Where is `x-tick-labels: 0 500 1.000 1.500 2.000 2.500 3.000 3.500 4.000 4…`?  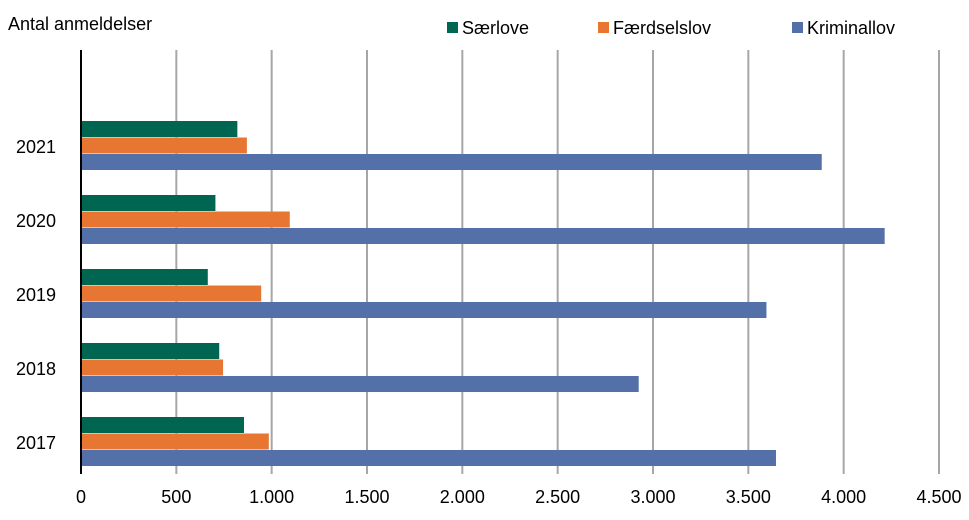 x-tick-labels: 0 500 1.000 1.500 2.000 2.500 3.000 3.500 4.000 4… is located at coordinates (519, 497).